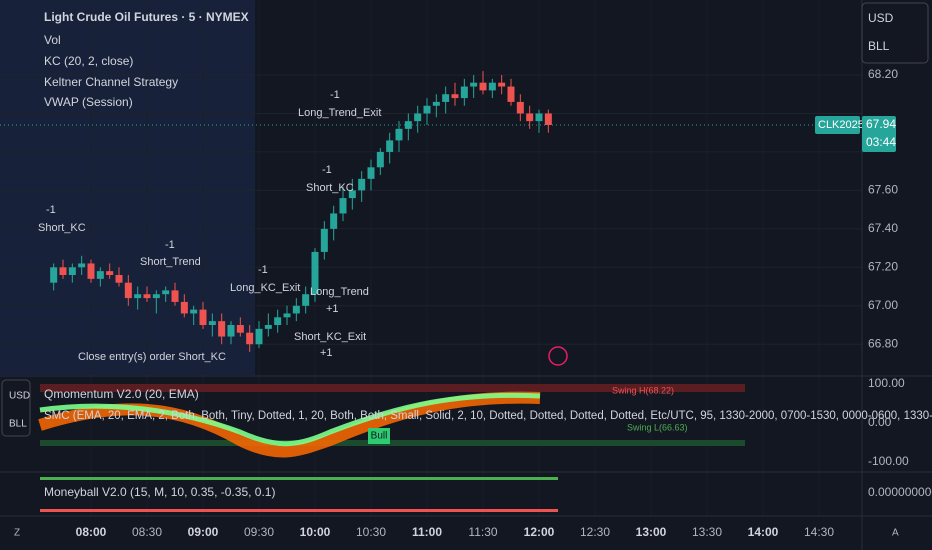  Describe the element at coordinates (841, 125) in the screenshot. I see `symbol: CLK2025` at that location.